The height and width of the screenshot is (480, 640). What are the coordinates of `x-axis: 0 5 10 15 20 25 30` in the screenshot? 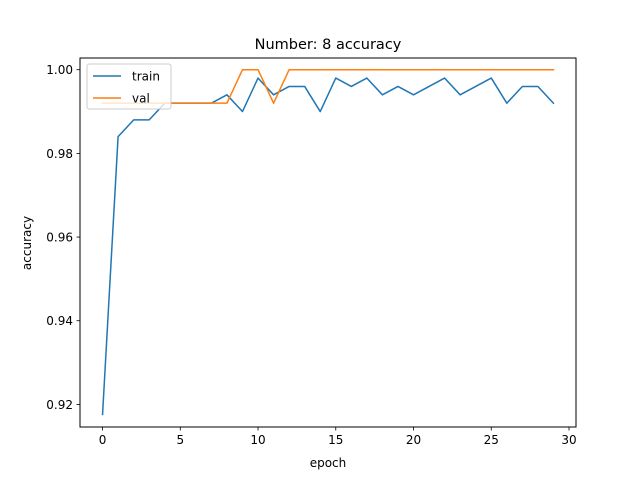 It's located at (338, 437).